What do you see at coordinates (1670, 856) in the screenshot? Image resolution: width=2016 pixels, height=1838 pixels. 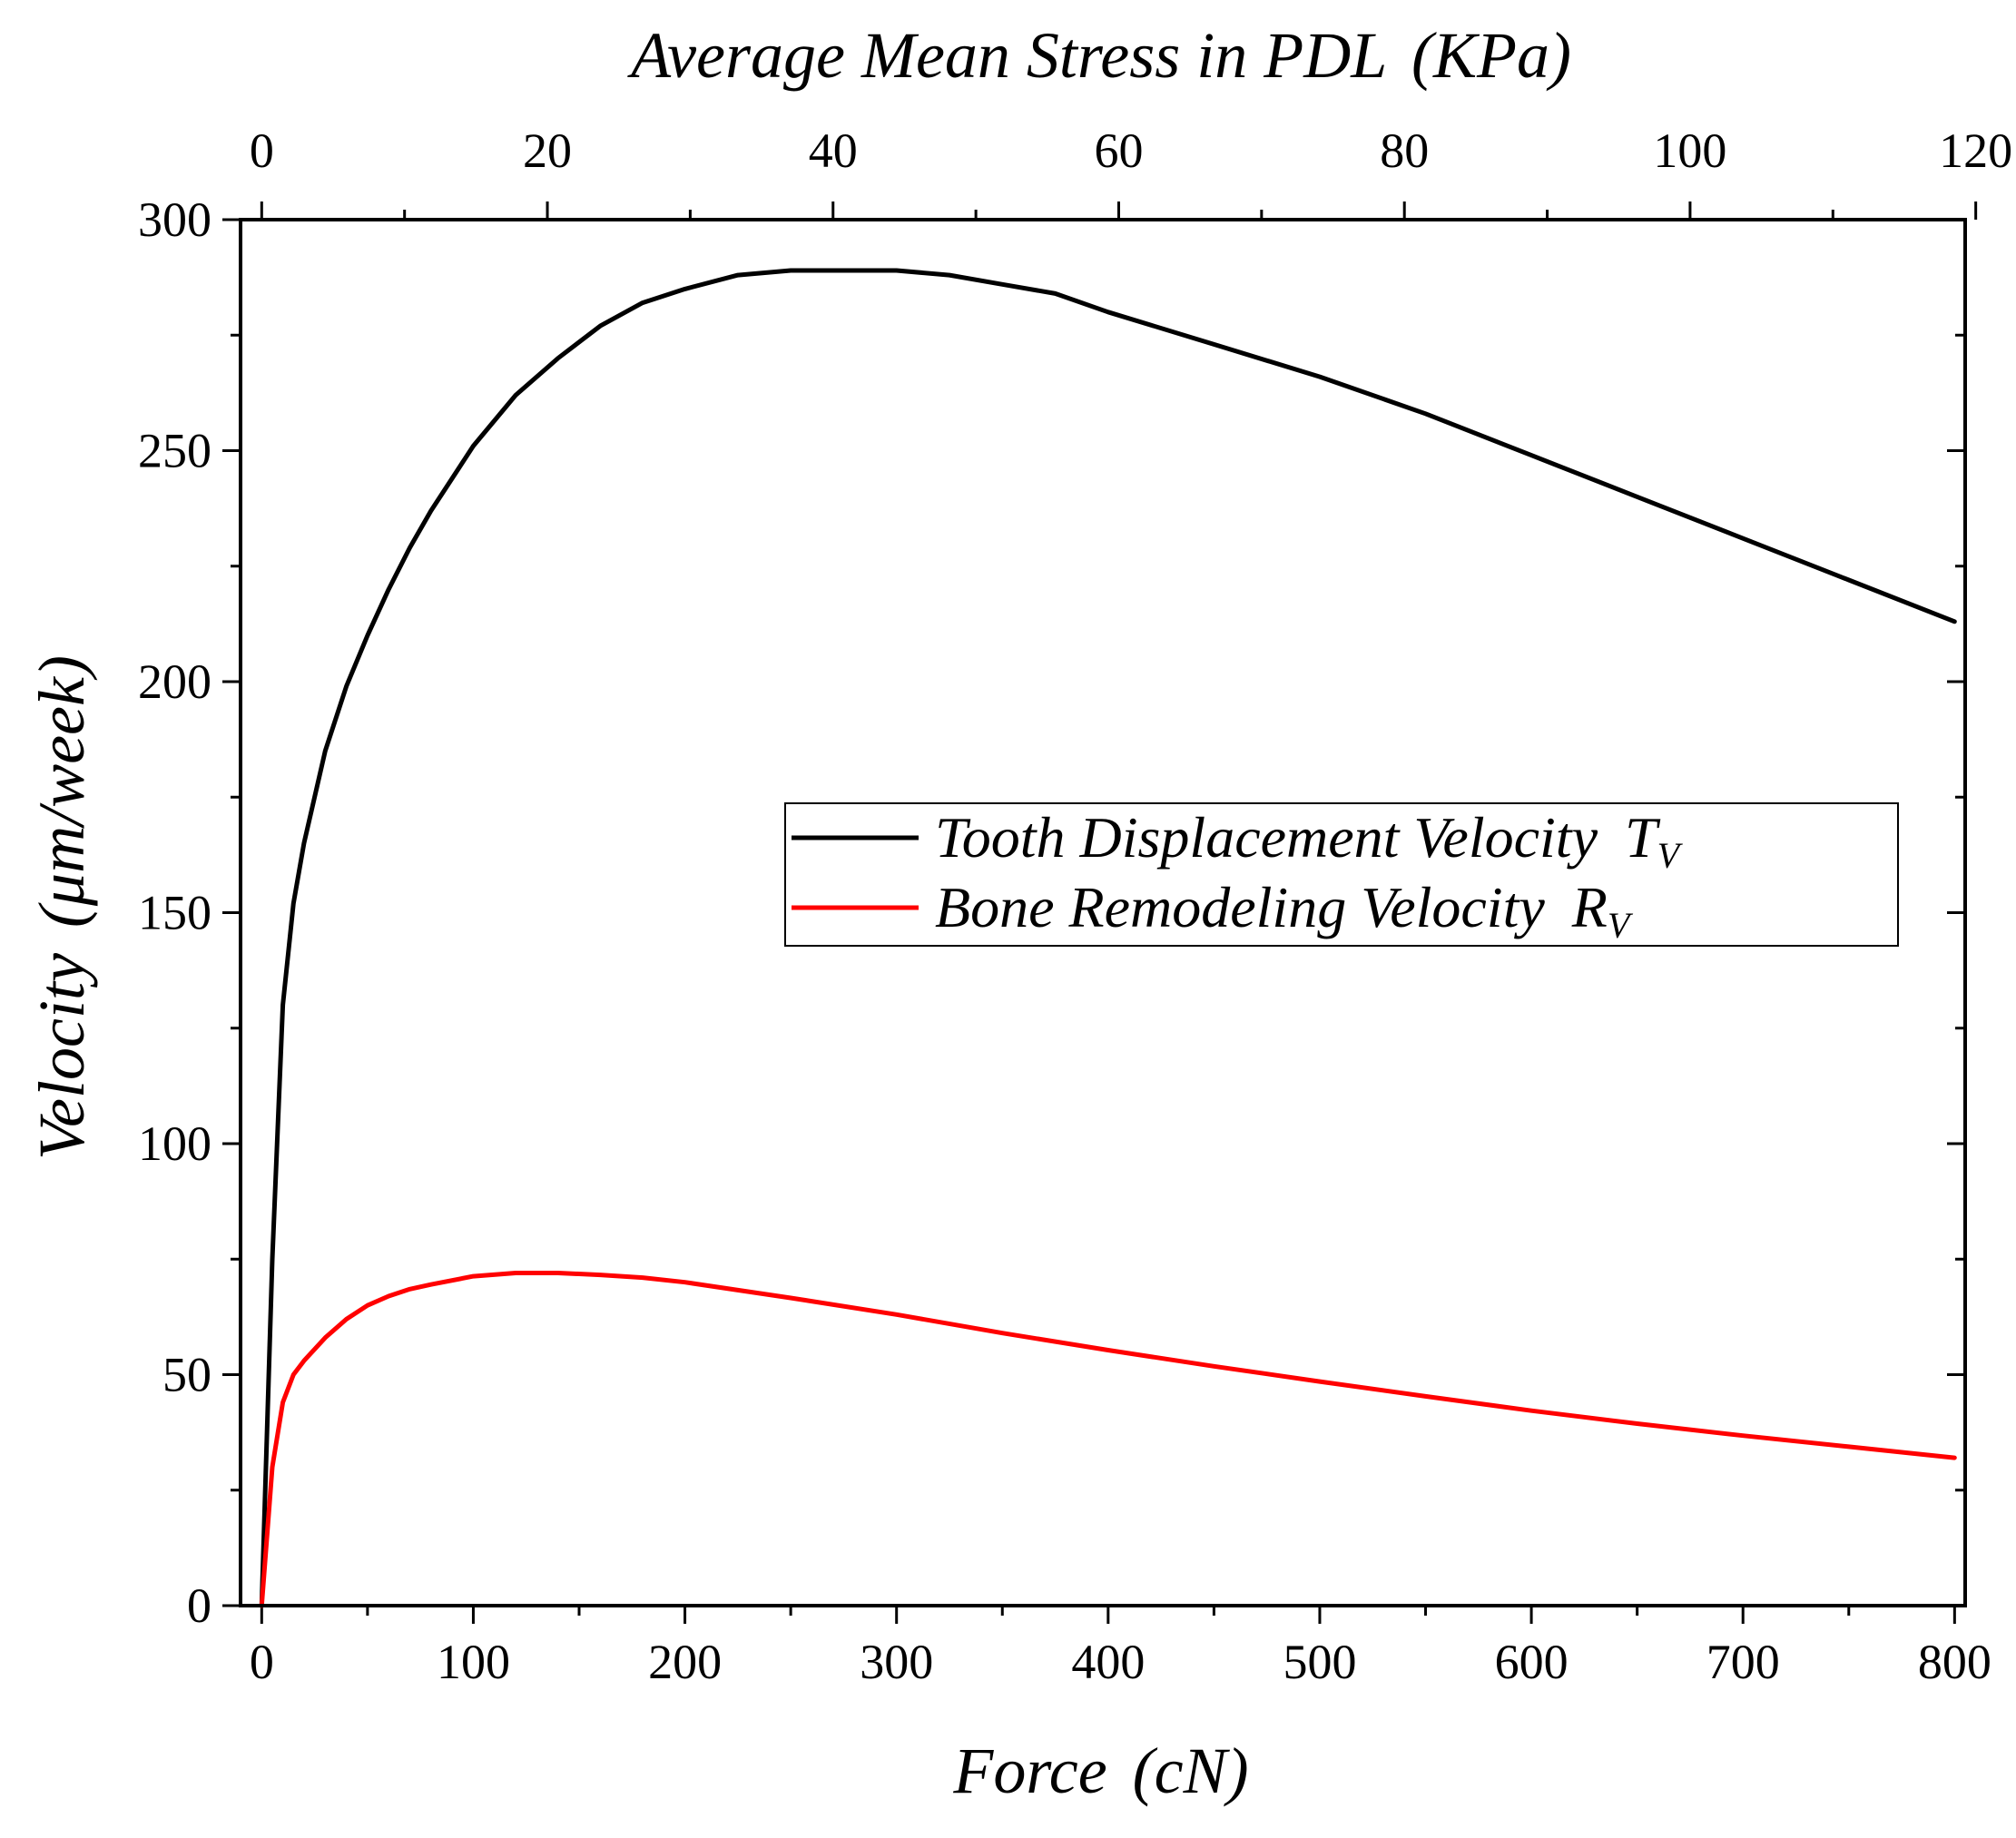 I see `legend-label-tooth-sub: V` at bounding box center [1670, 856].